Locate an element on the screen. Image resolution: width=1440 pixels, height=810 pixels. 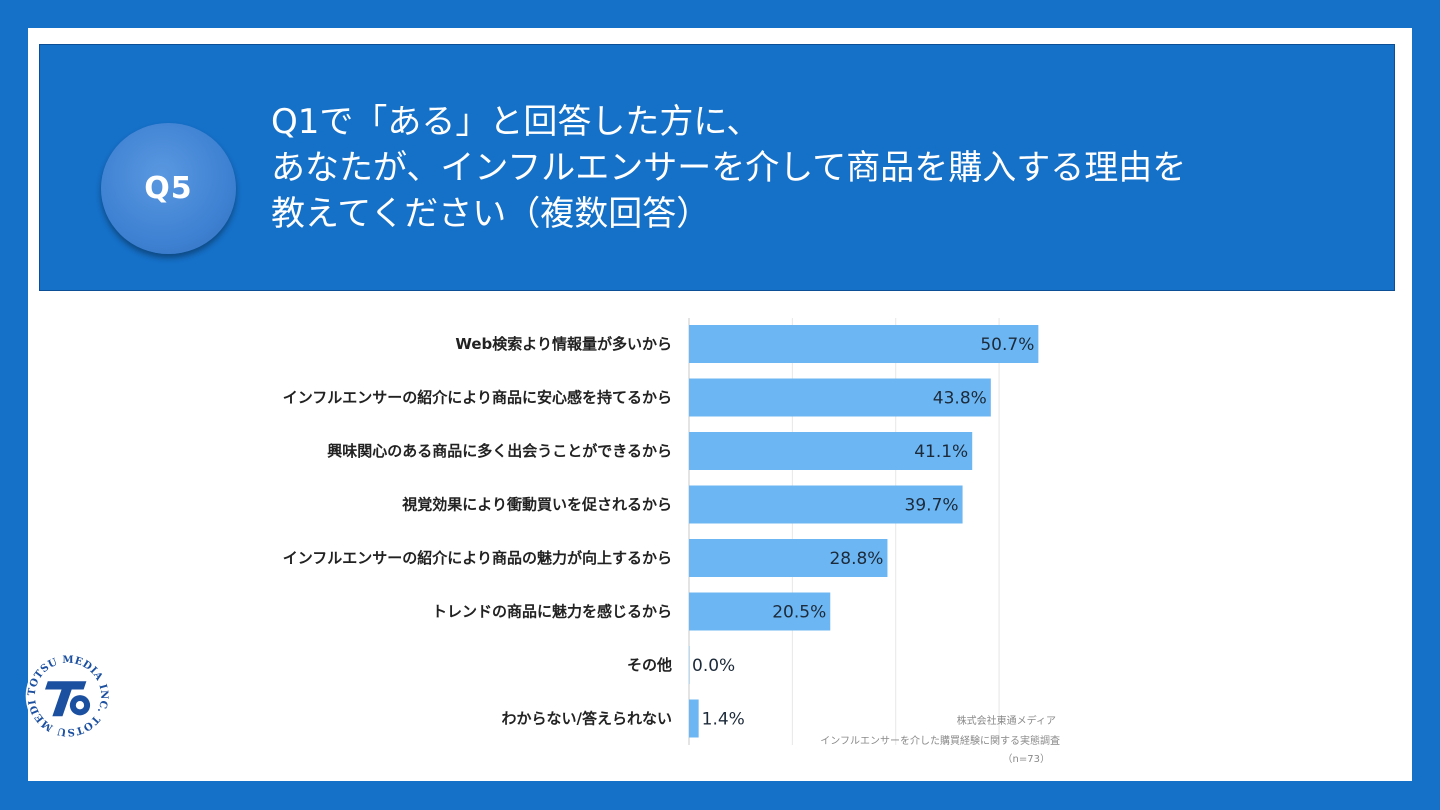
credit-survey: インフルエンサーを介した購買経験に関する実態調査 is located at coordinates (940, 740).